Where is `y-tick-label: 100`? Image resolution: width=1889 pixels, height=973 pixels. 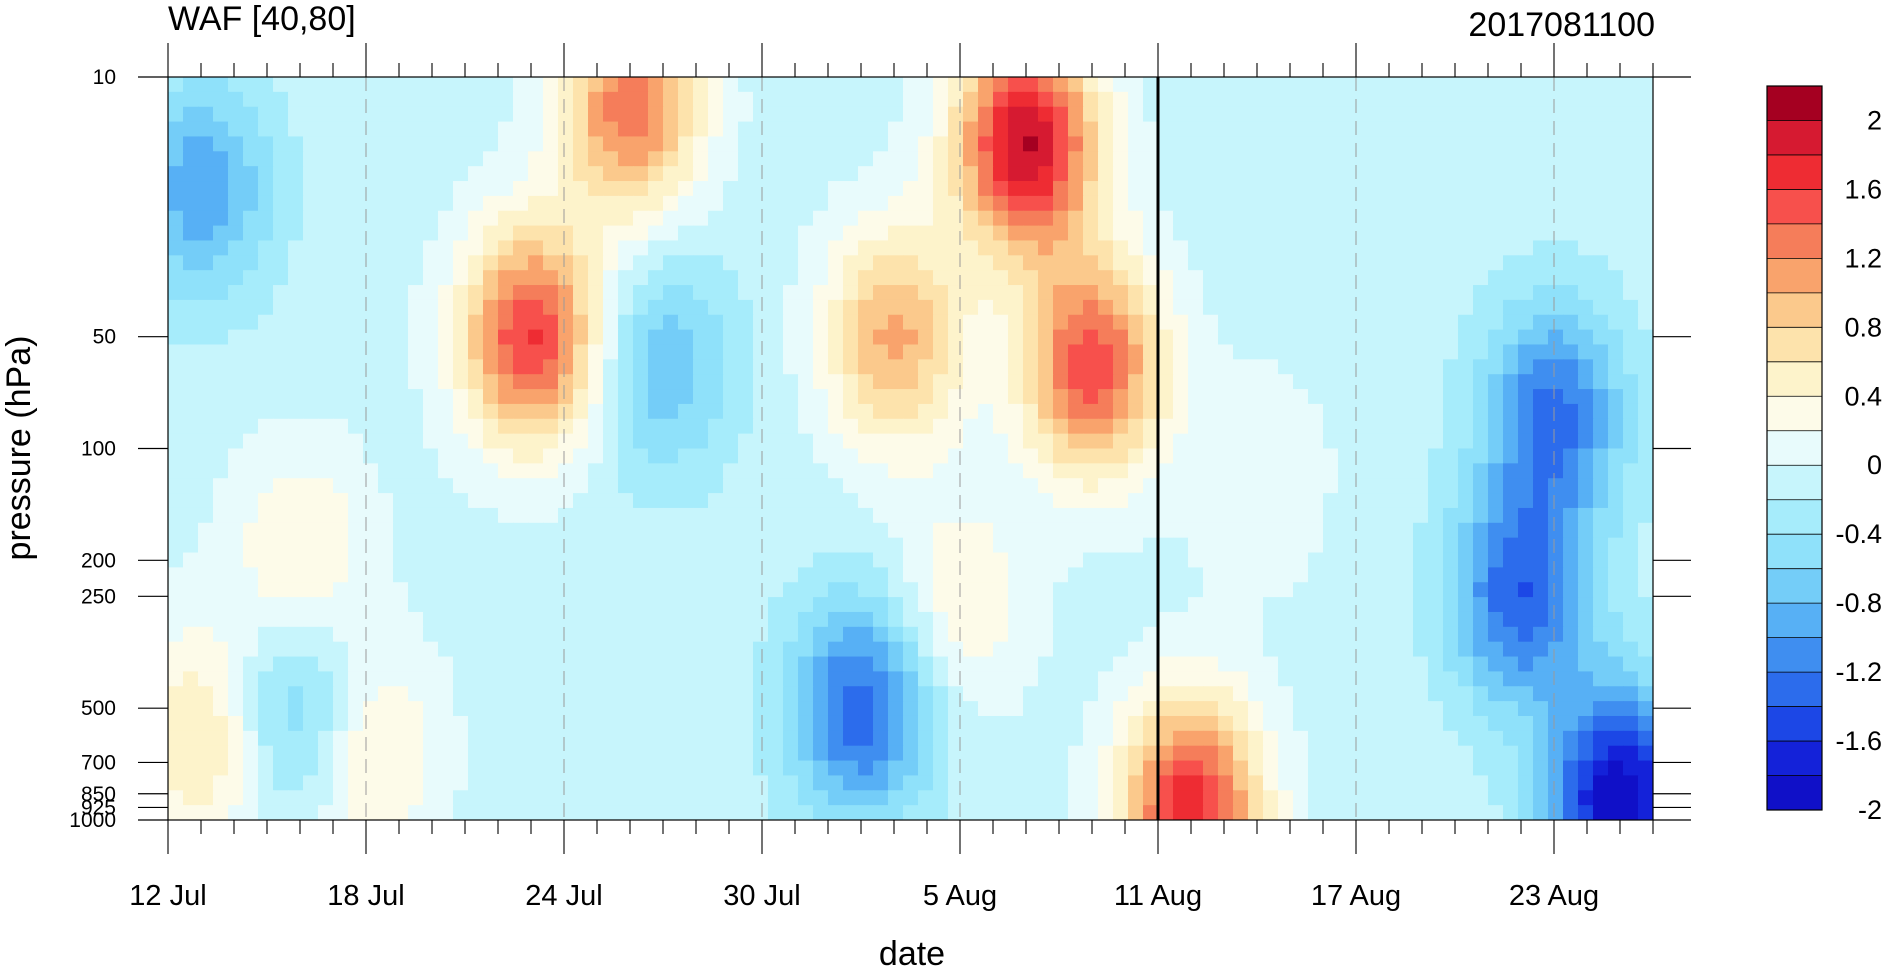
y-tick-label: 100 is located at coordinates (98, 449).